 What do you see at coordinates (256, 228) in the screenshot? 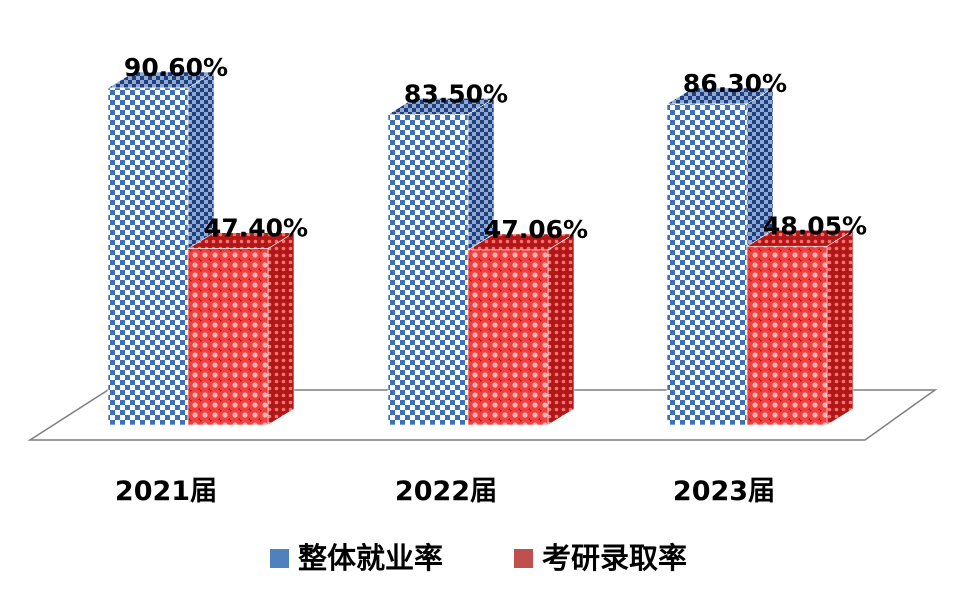
I see `data-label: 47.40%` at bounding box center [256, 228].